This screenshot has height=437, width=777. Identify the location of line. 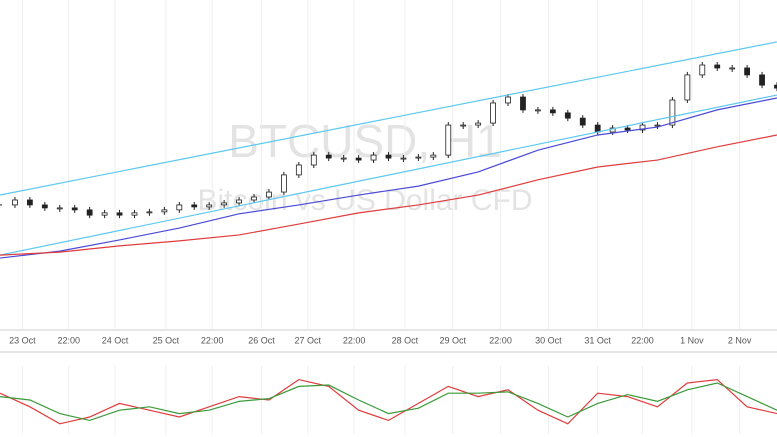
(388, 402).